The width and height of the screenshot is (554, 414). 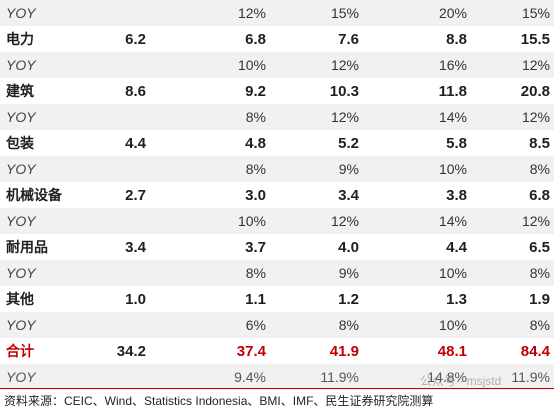 I want to click on table-cell: 3.7, so click(x=209, y=247).